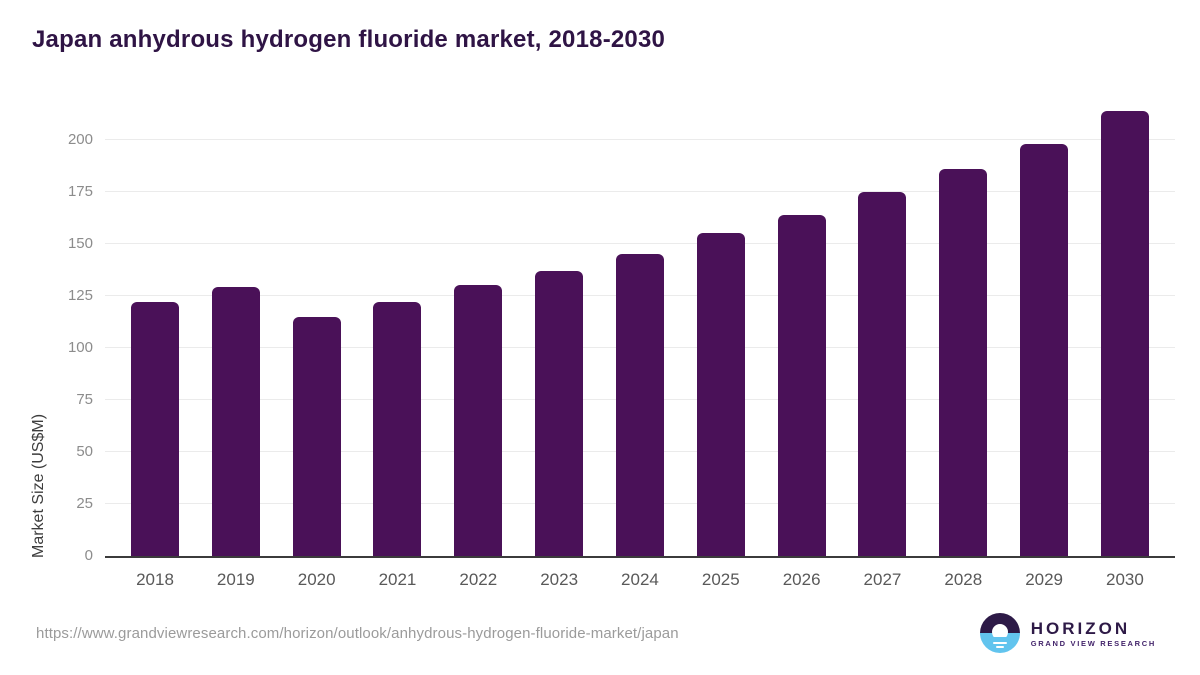 Image resolution: width=1200 pixels, height=675 pixels. I want to click on y-tick-label: 200, so click(80, 139).